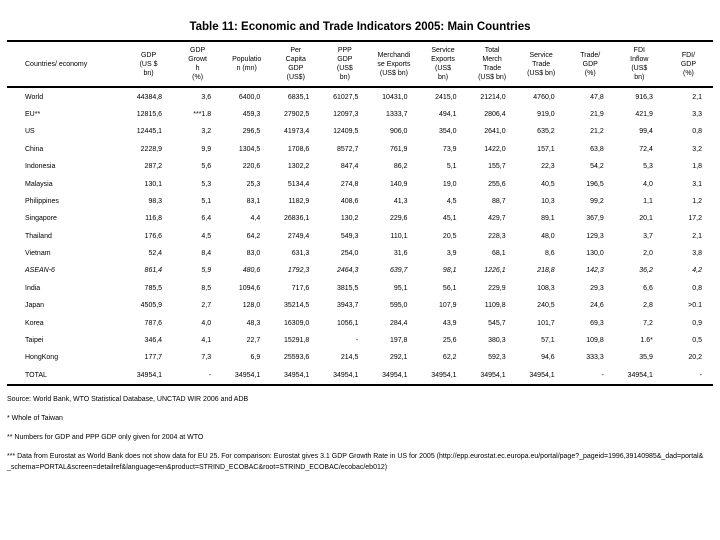 This screenshot has width=720, height=540. I want to click on table-cell: 22,3, so click(548, 167).